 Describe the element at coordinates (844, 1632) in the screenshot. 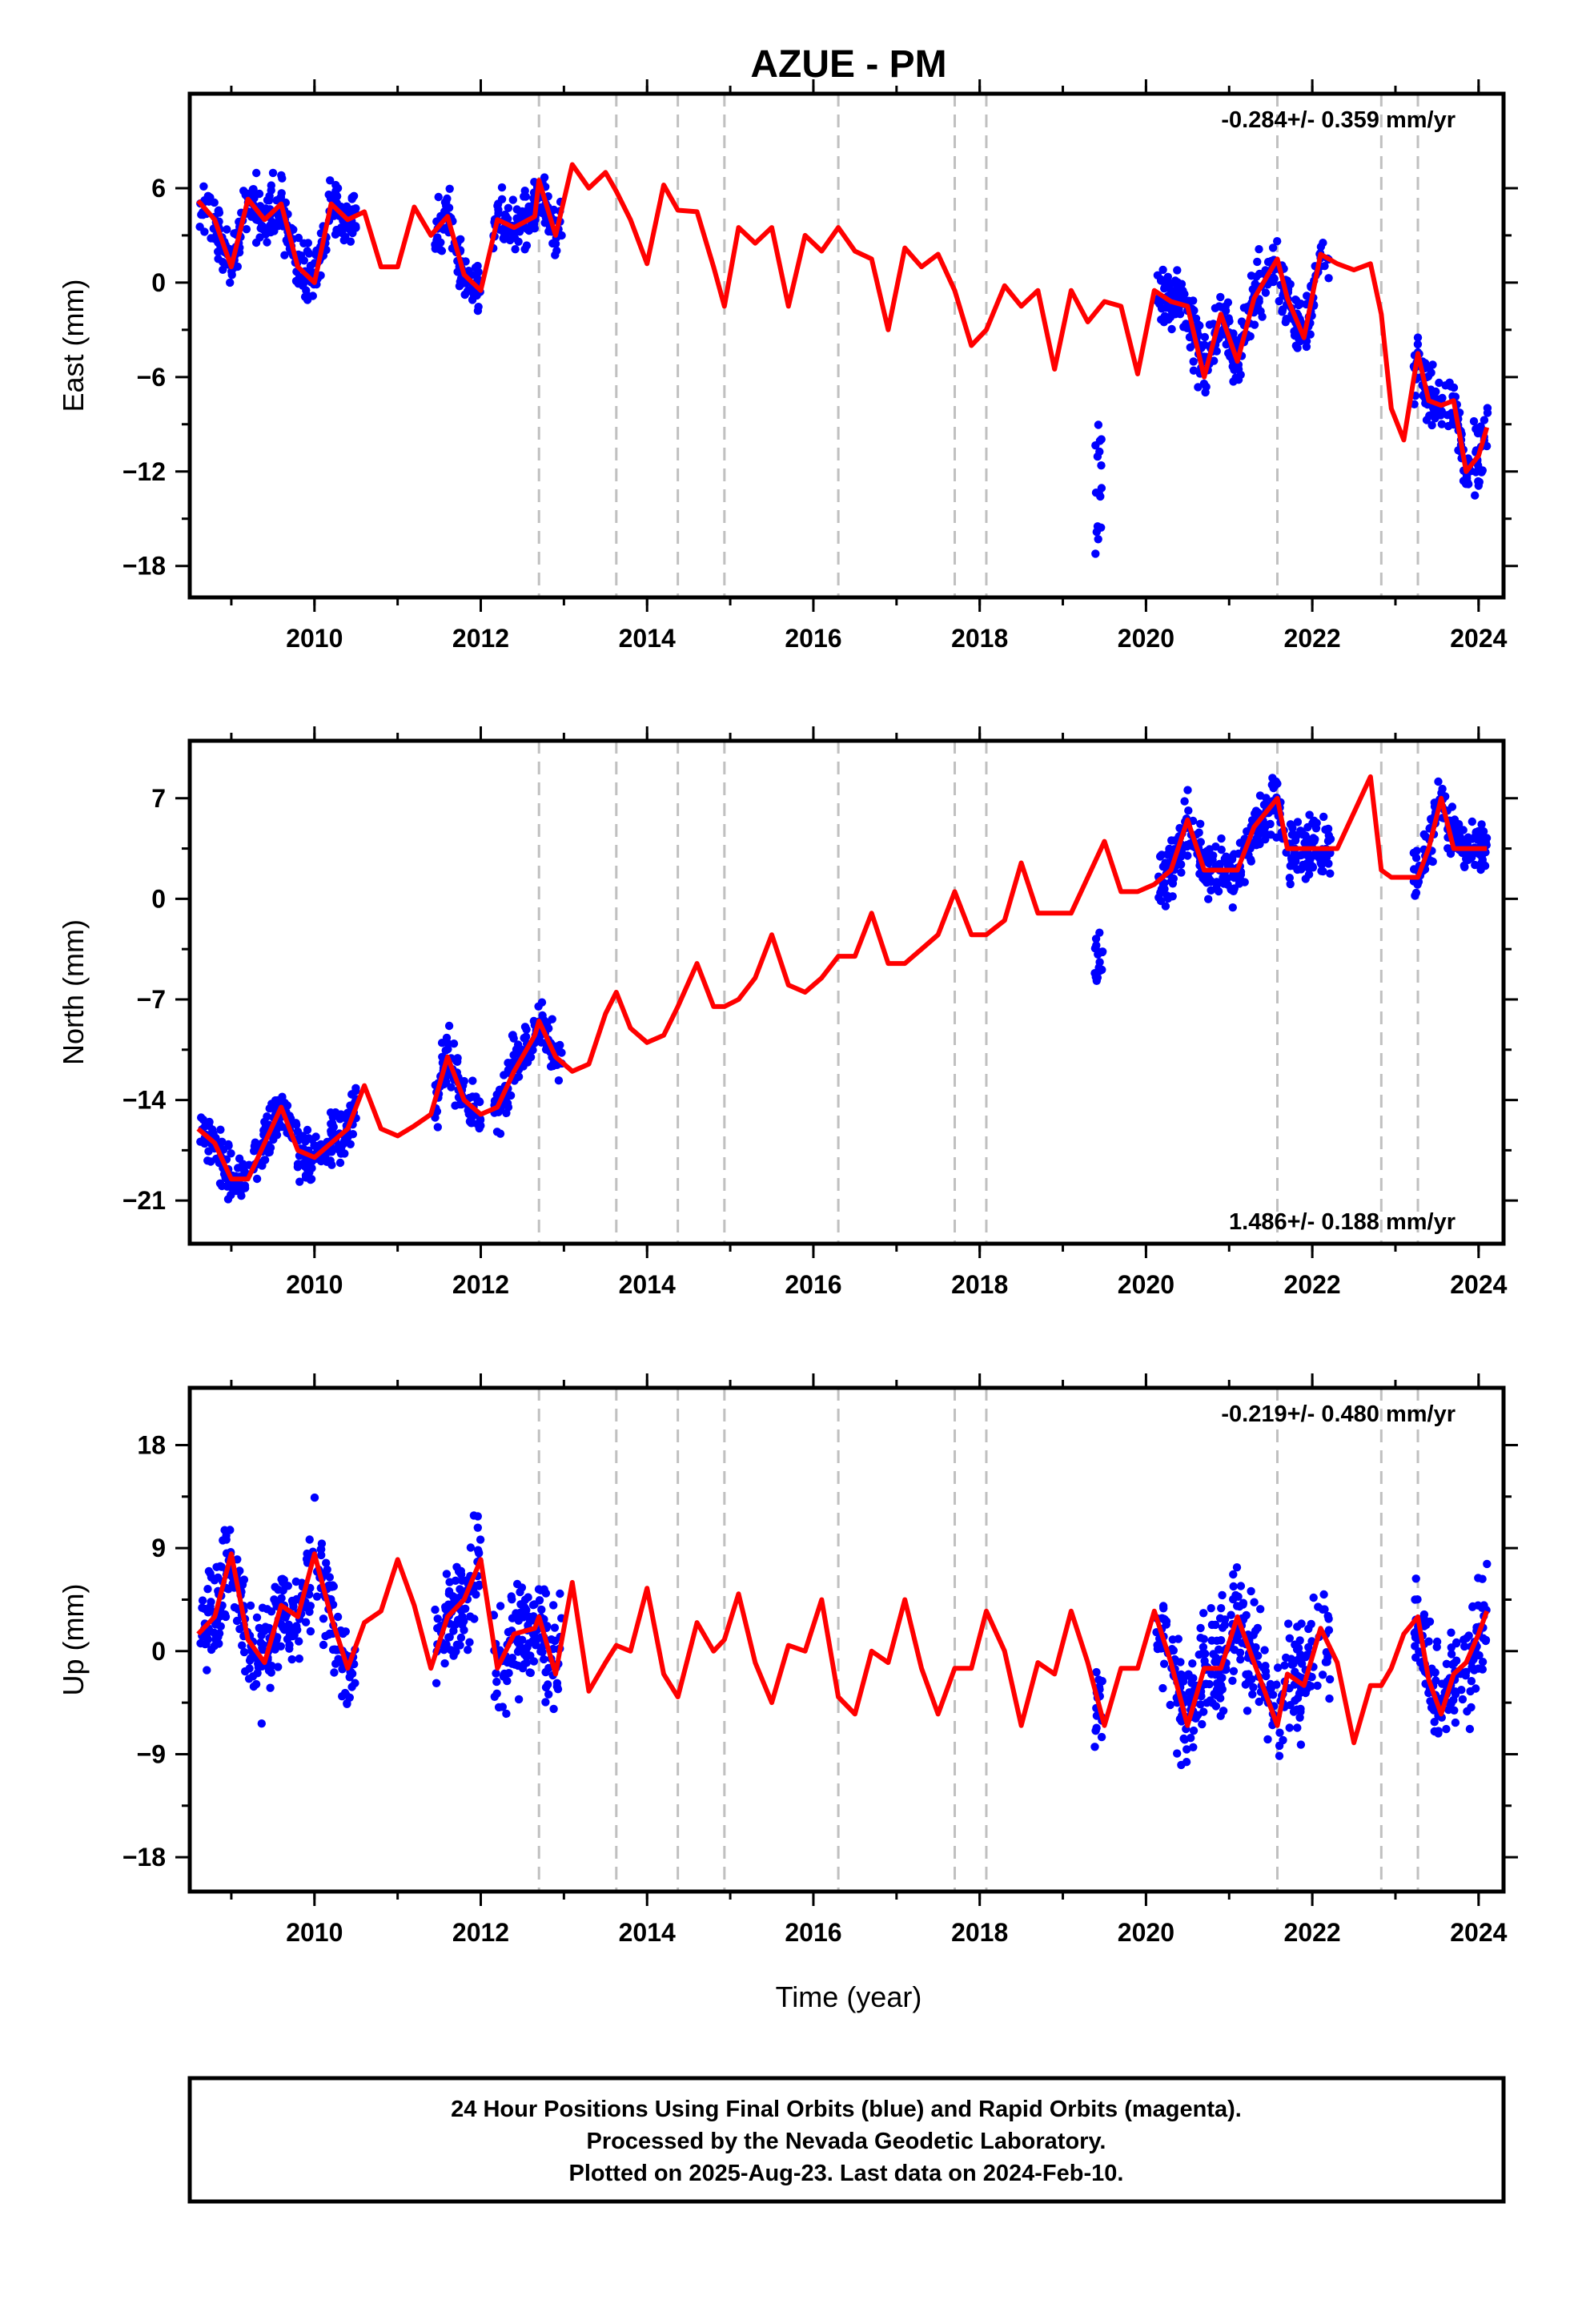

I see `final-orbit-points` at that location.